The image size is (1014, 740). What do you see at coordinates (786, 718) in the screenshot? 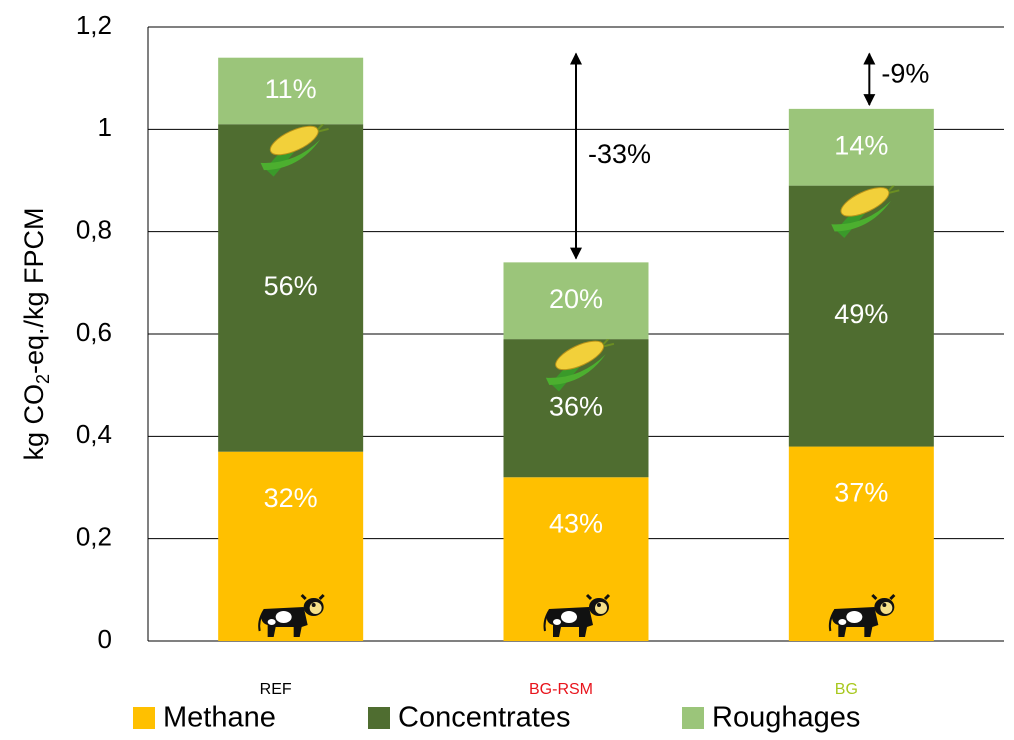
I see `legend-label: Roughages` at bounding box center [786, 718].